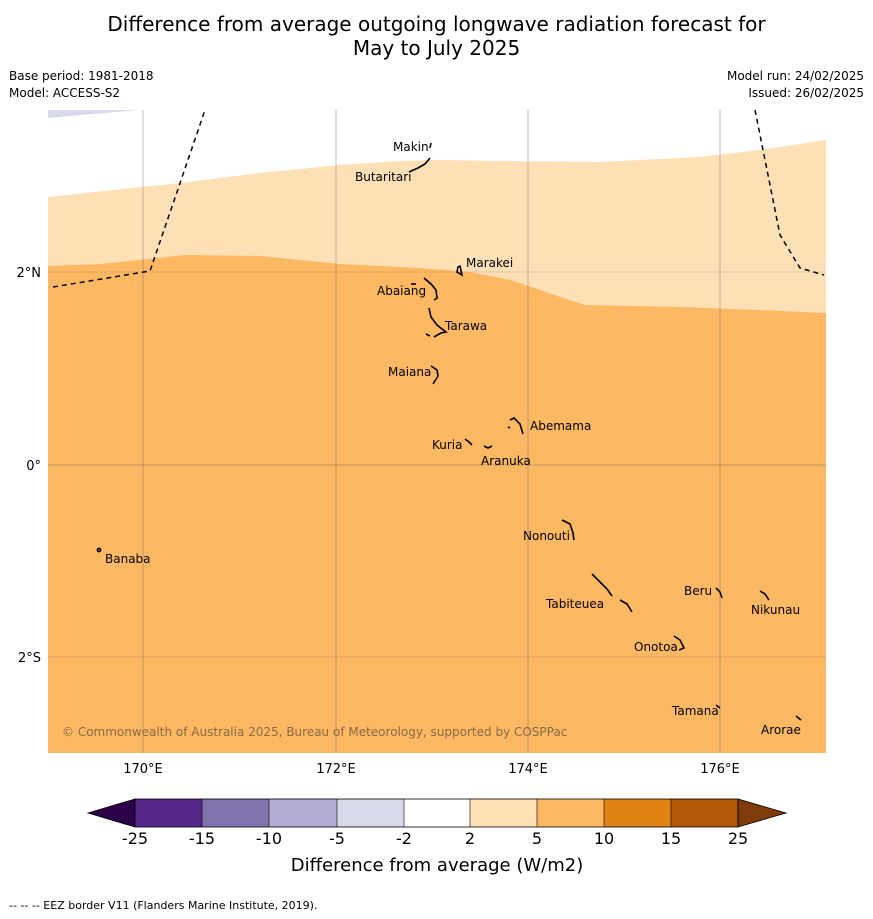 The height and width of the screenshot is (919, 873). Describe the element at coordinates (143, 769) in the screenshot. I see `lon-label-170e: 170°E` at that location.